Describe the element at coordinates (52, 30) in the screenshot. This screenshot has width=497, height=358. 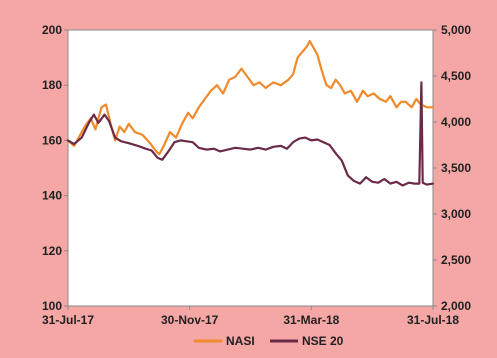
I see `left-y-tick-label: 200` at that location.